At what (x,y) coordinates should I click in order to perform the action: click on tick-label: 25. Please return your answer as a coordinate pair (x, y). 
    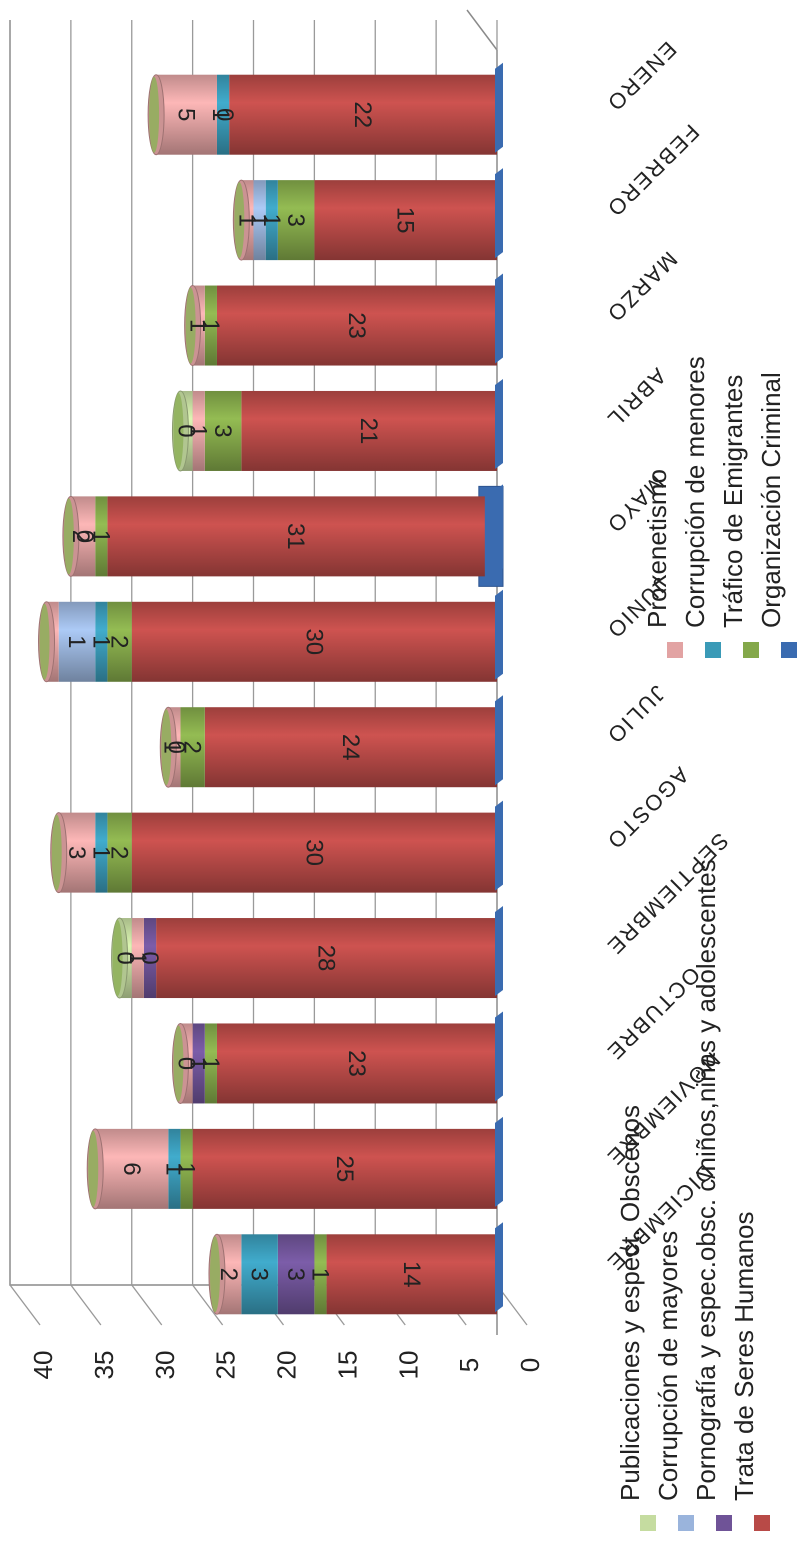
    Looking at the image, I should click on (226, 1365).